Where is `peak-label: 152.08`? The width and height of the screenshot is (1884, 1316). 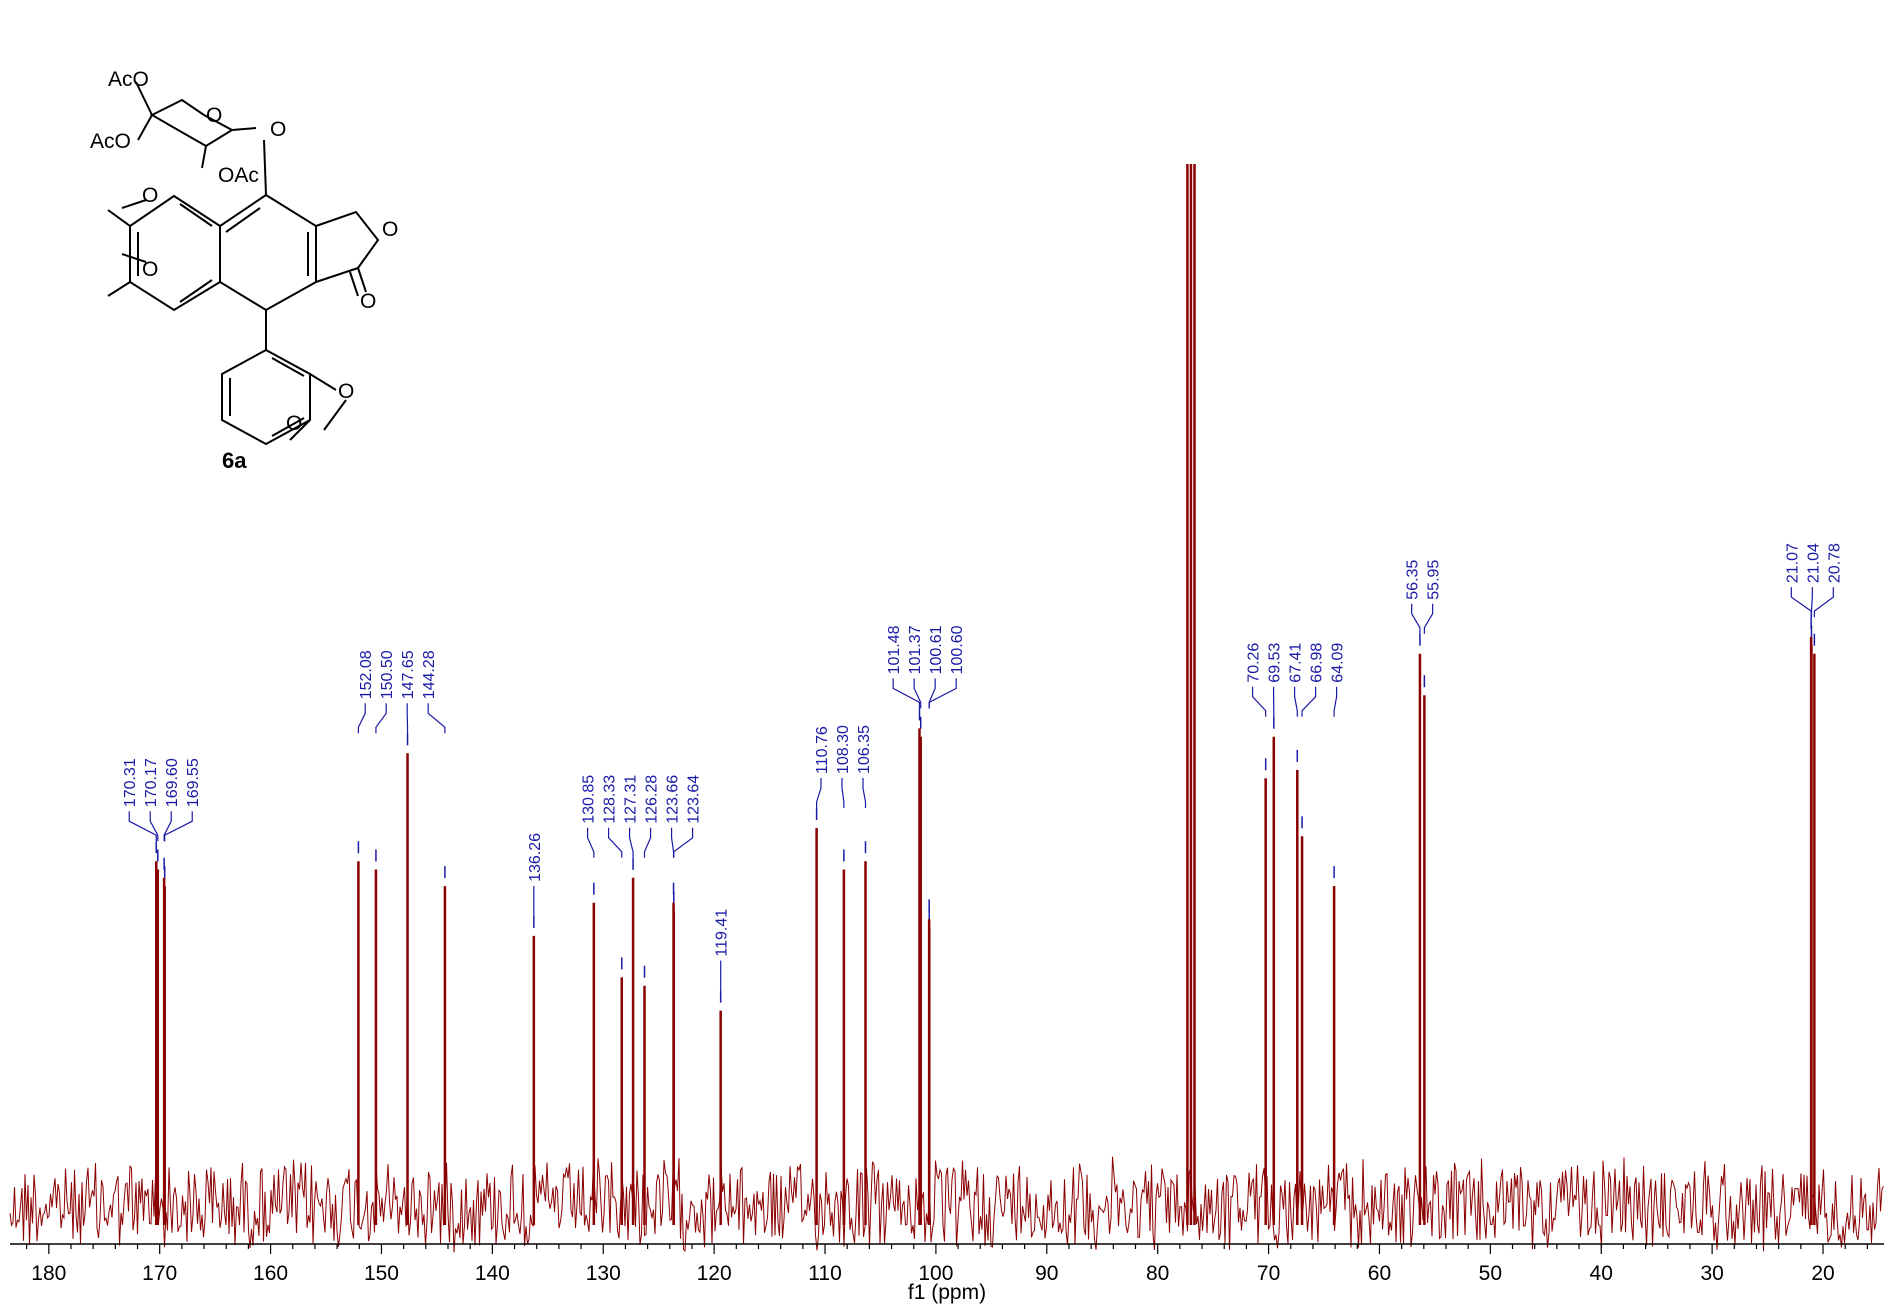
peak-label: 152.08 is located at coordinates (366, 674).